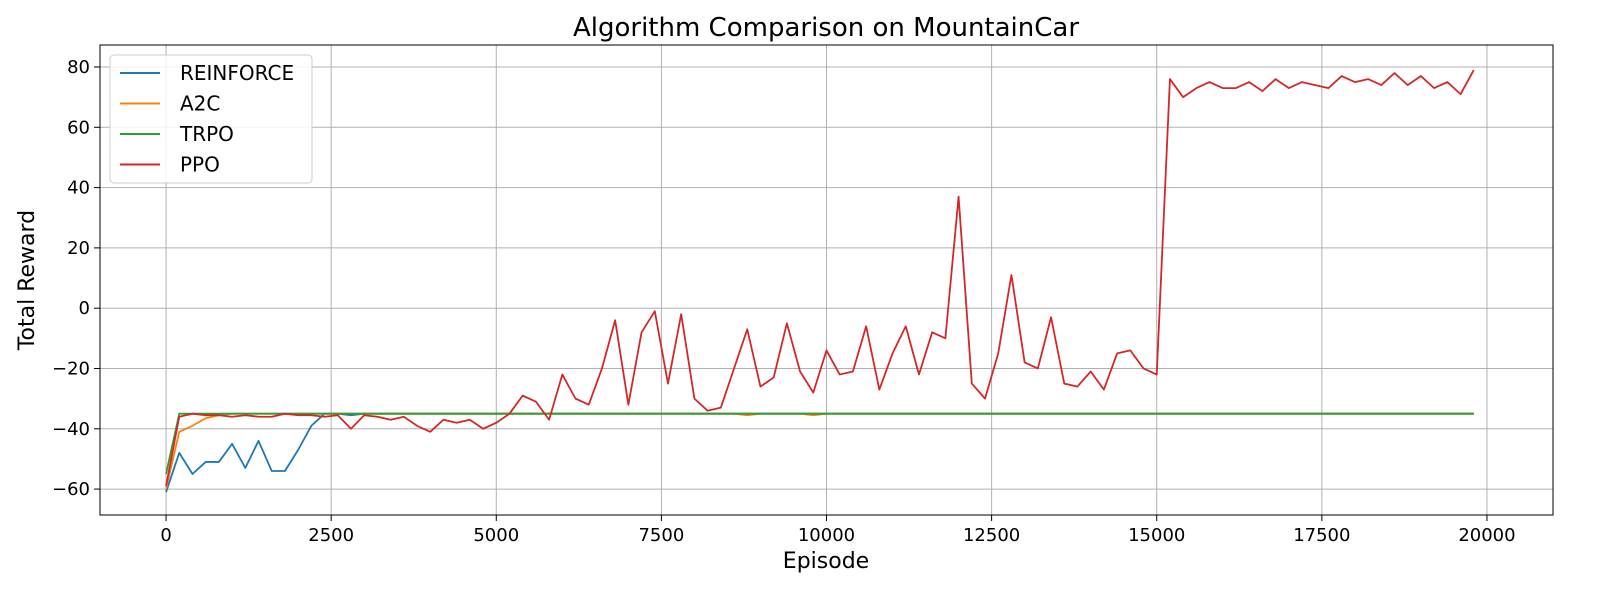 This screenshot has width=1600, height=604. What do you see at coordinates (200, 165) in the screenshot?
I see `legend-label: PPO` at bounding box center [200, 165].